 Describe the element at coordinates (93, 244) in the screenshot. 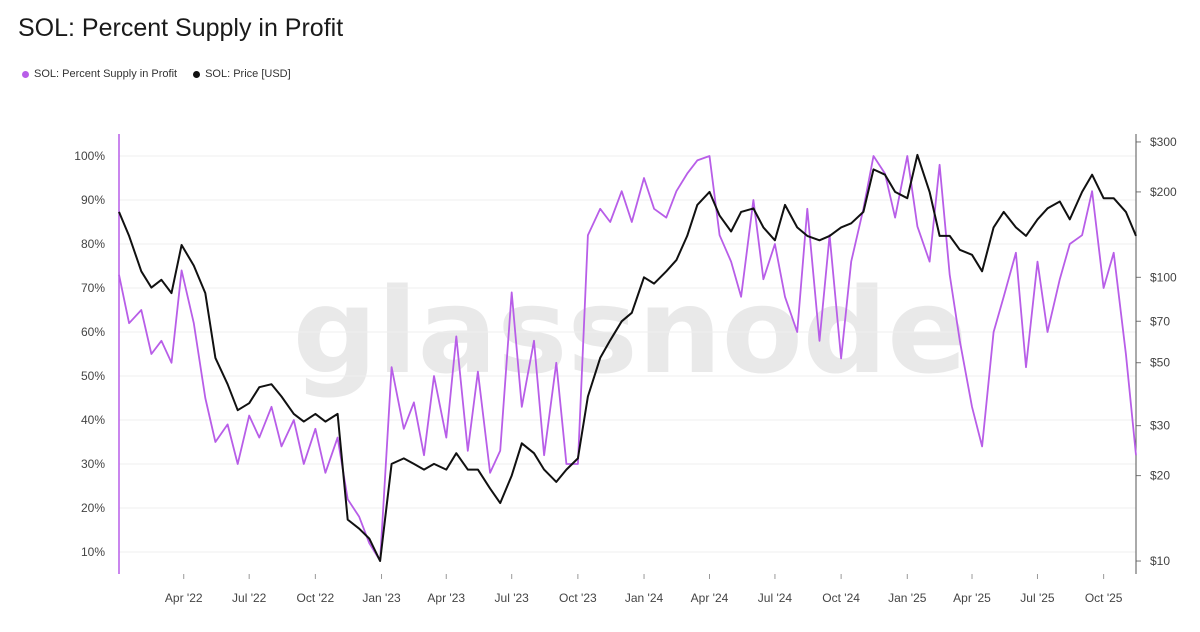

I see `y-left-tick-label: 80%` at that location.